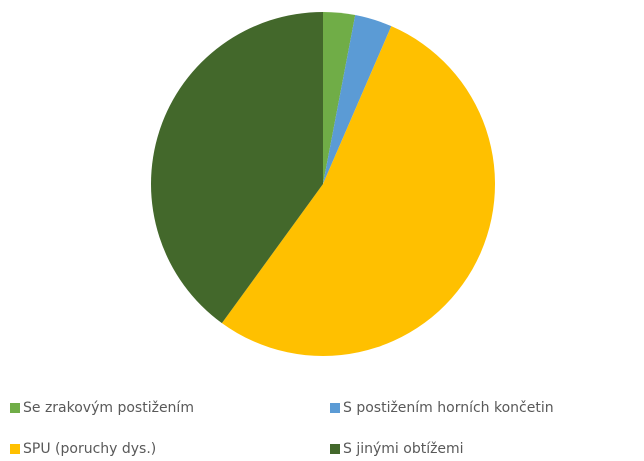 The height and width of the screenshot is (461, 644). I want to click on legend-label: S postižením horních končetin, so click(448, 408).